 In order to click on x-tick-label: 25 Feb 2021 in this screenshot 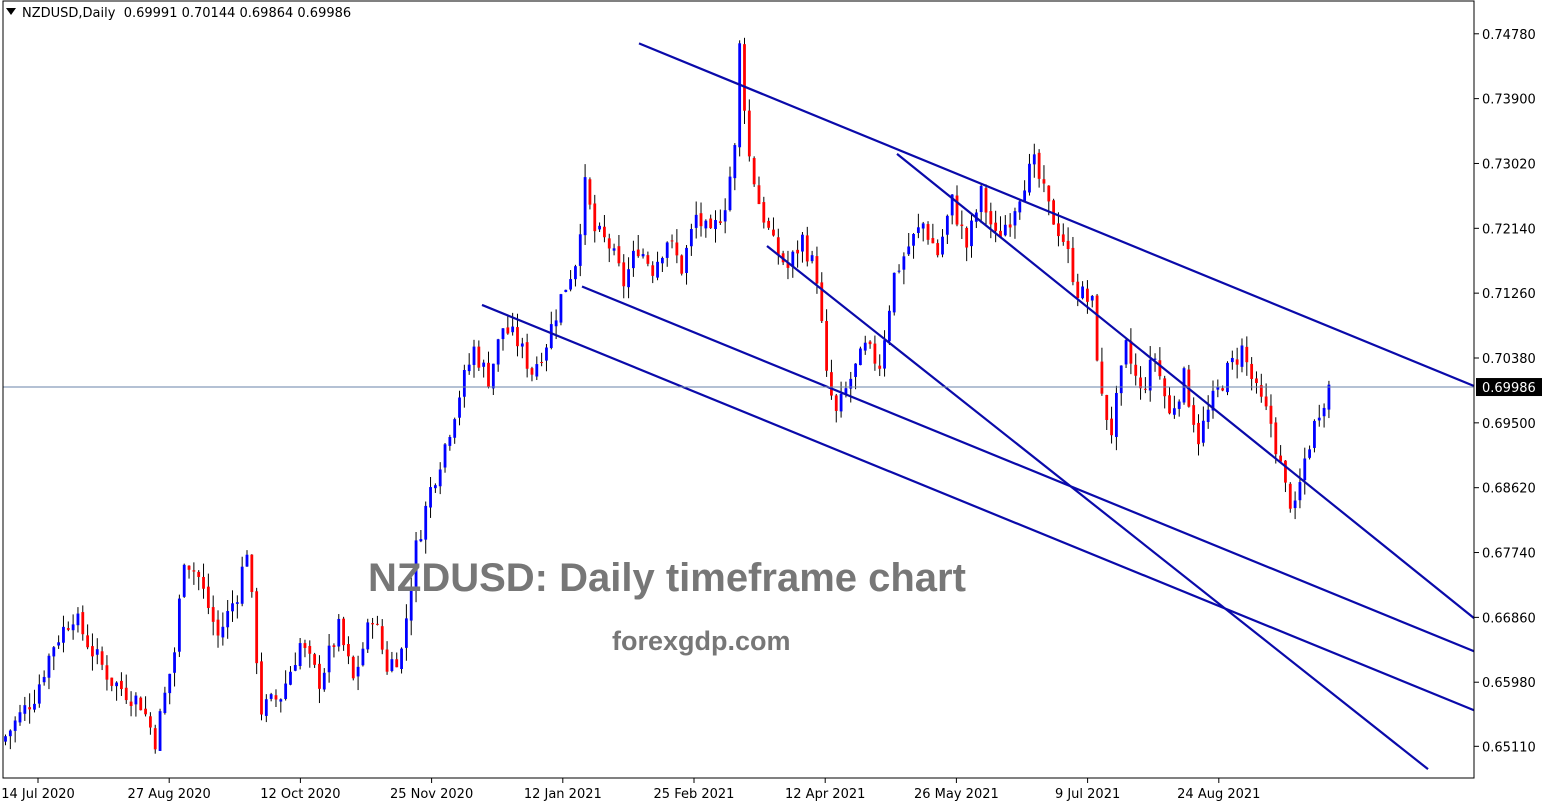, I will do `click(694, 794)`.